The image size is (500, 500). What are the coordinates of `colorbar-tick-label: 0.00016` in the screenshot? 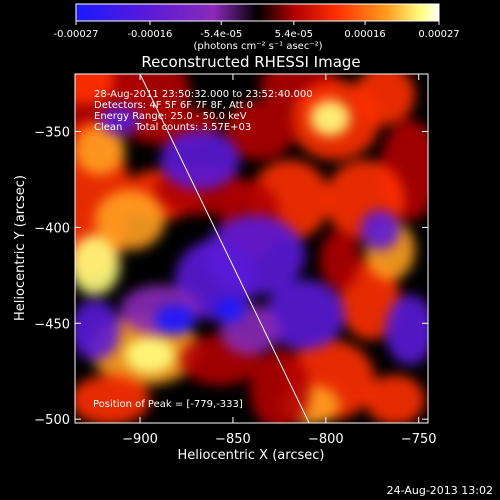 It's located at (364, 34).